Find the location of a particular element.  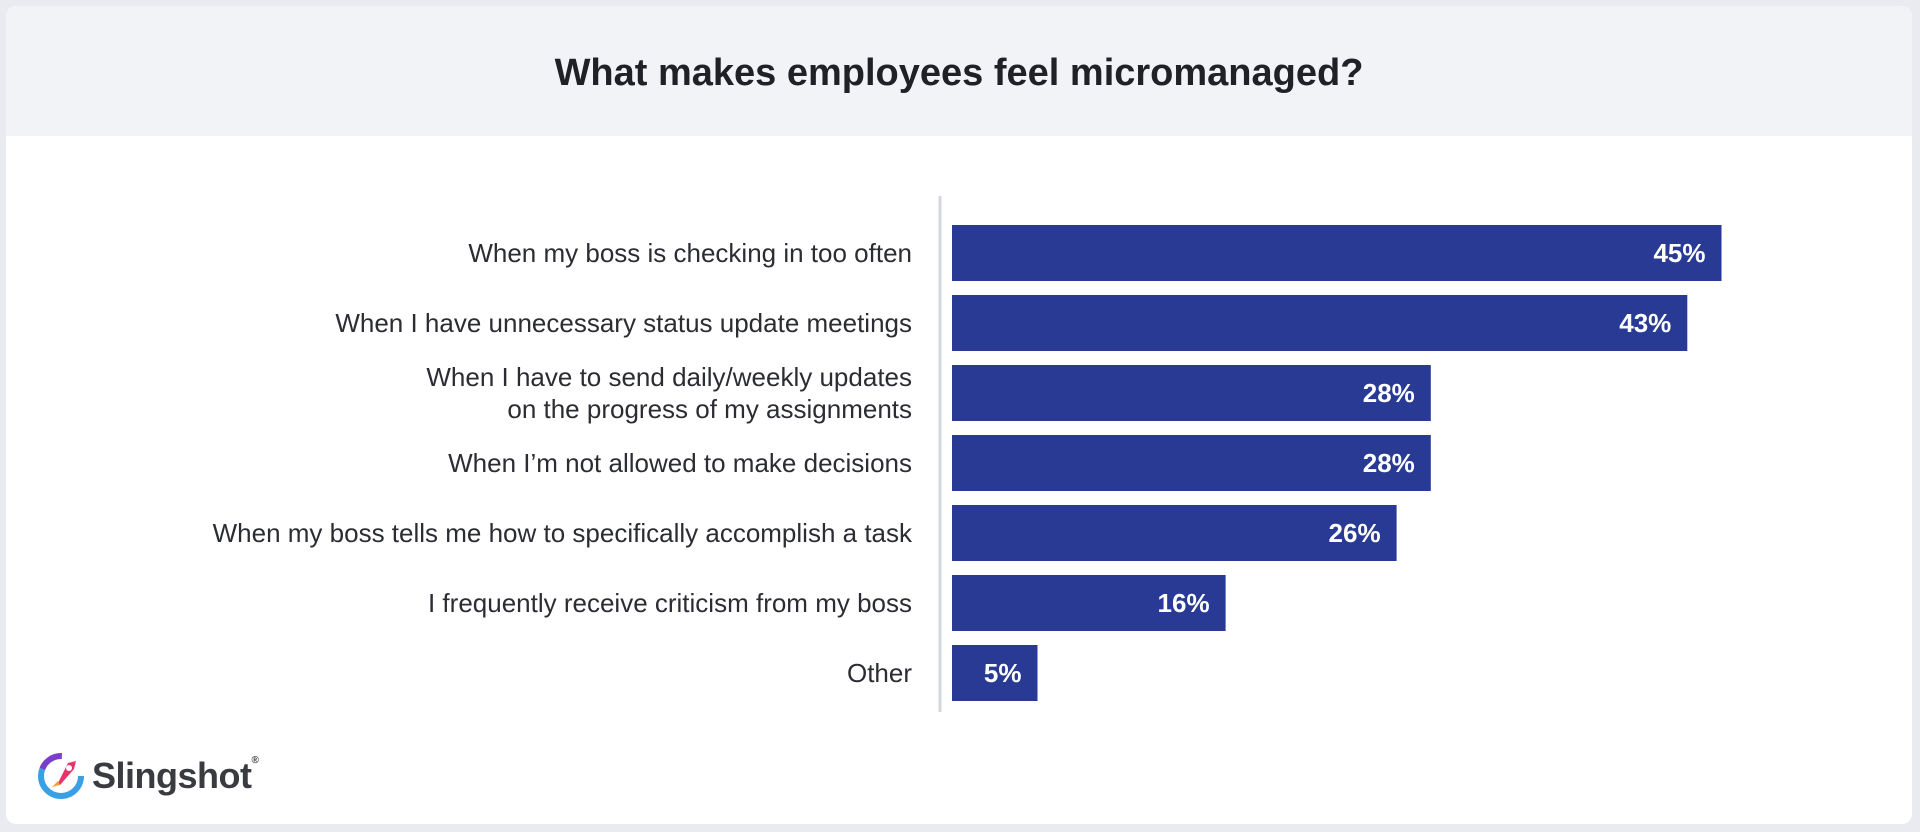

slingshot-logo: Slingshot® is located at coordinates (148, 776).